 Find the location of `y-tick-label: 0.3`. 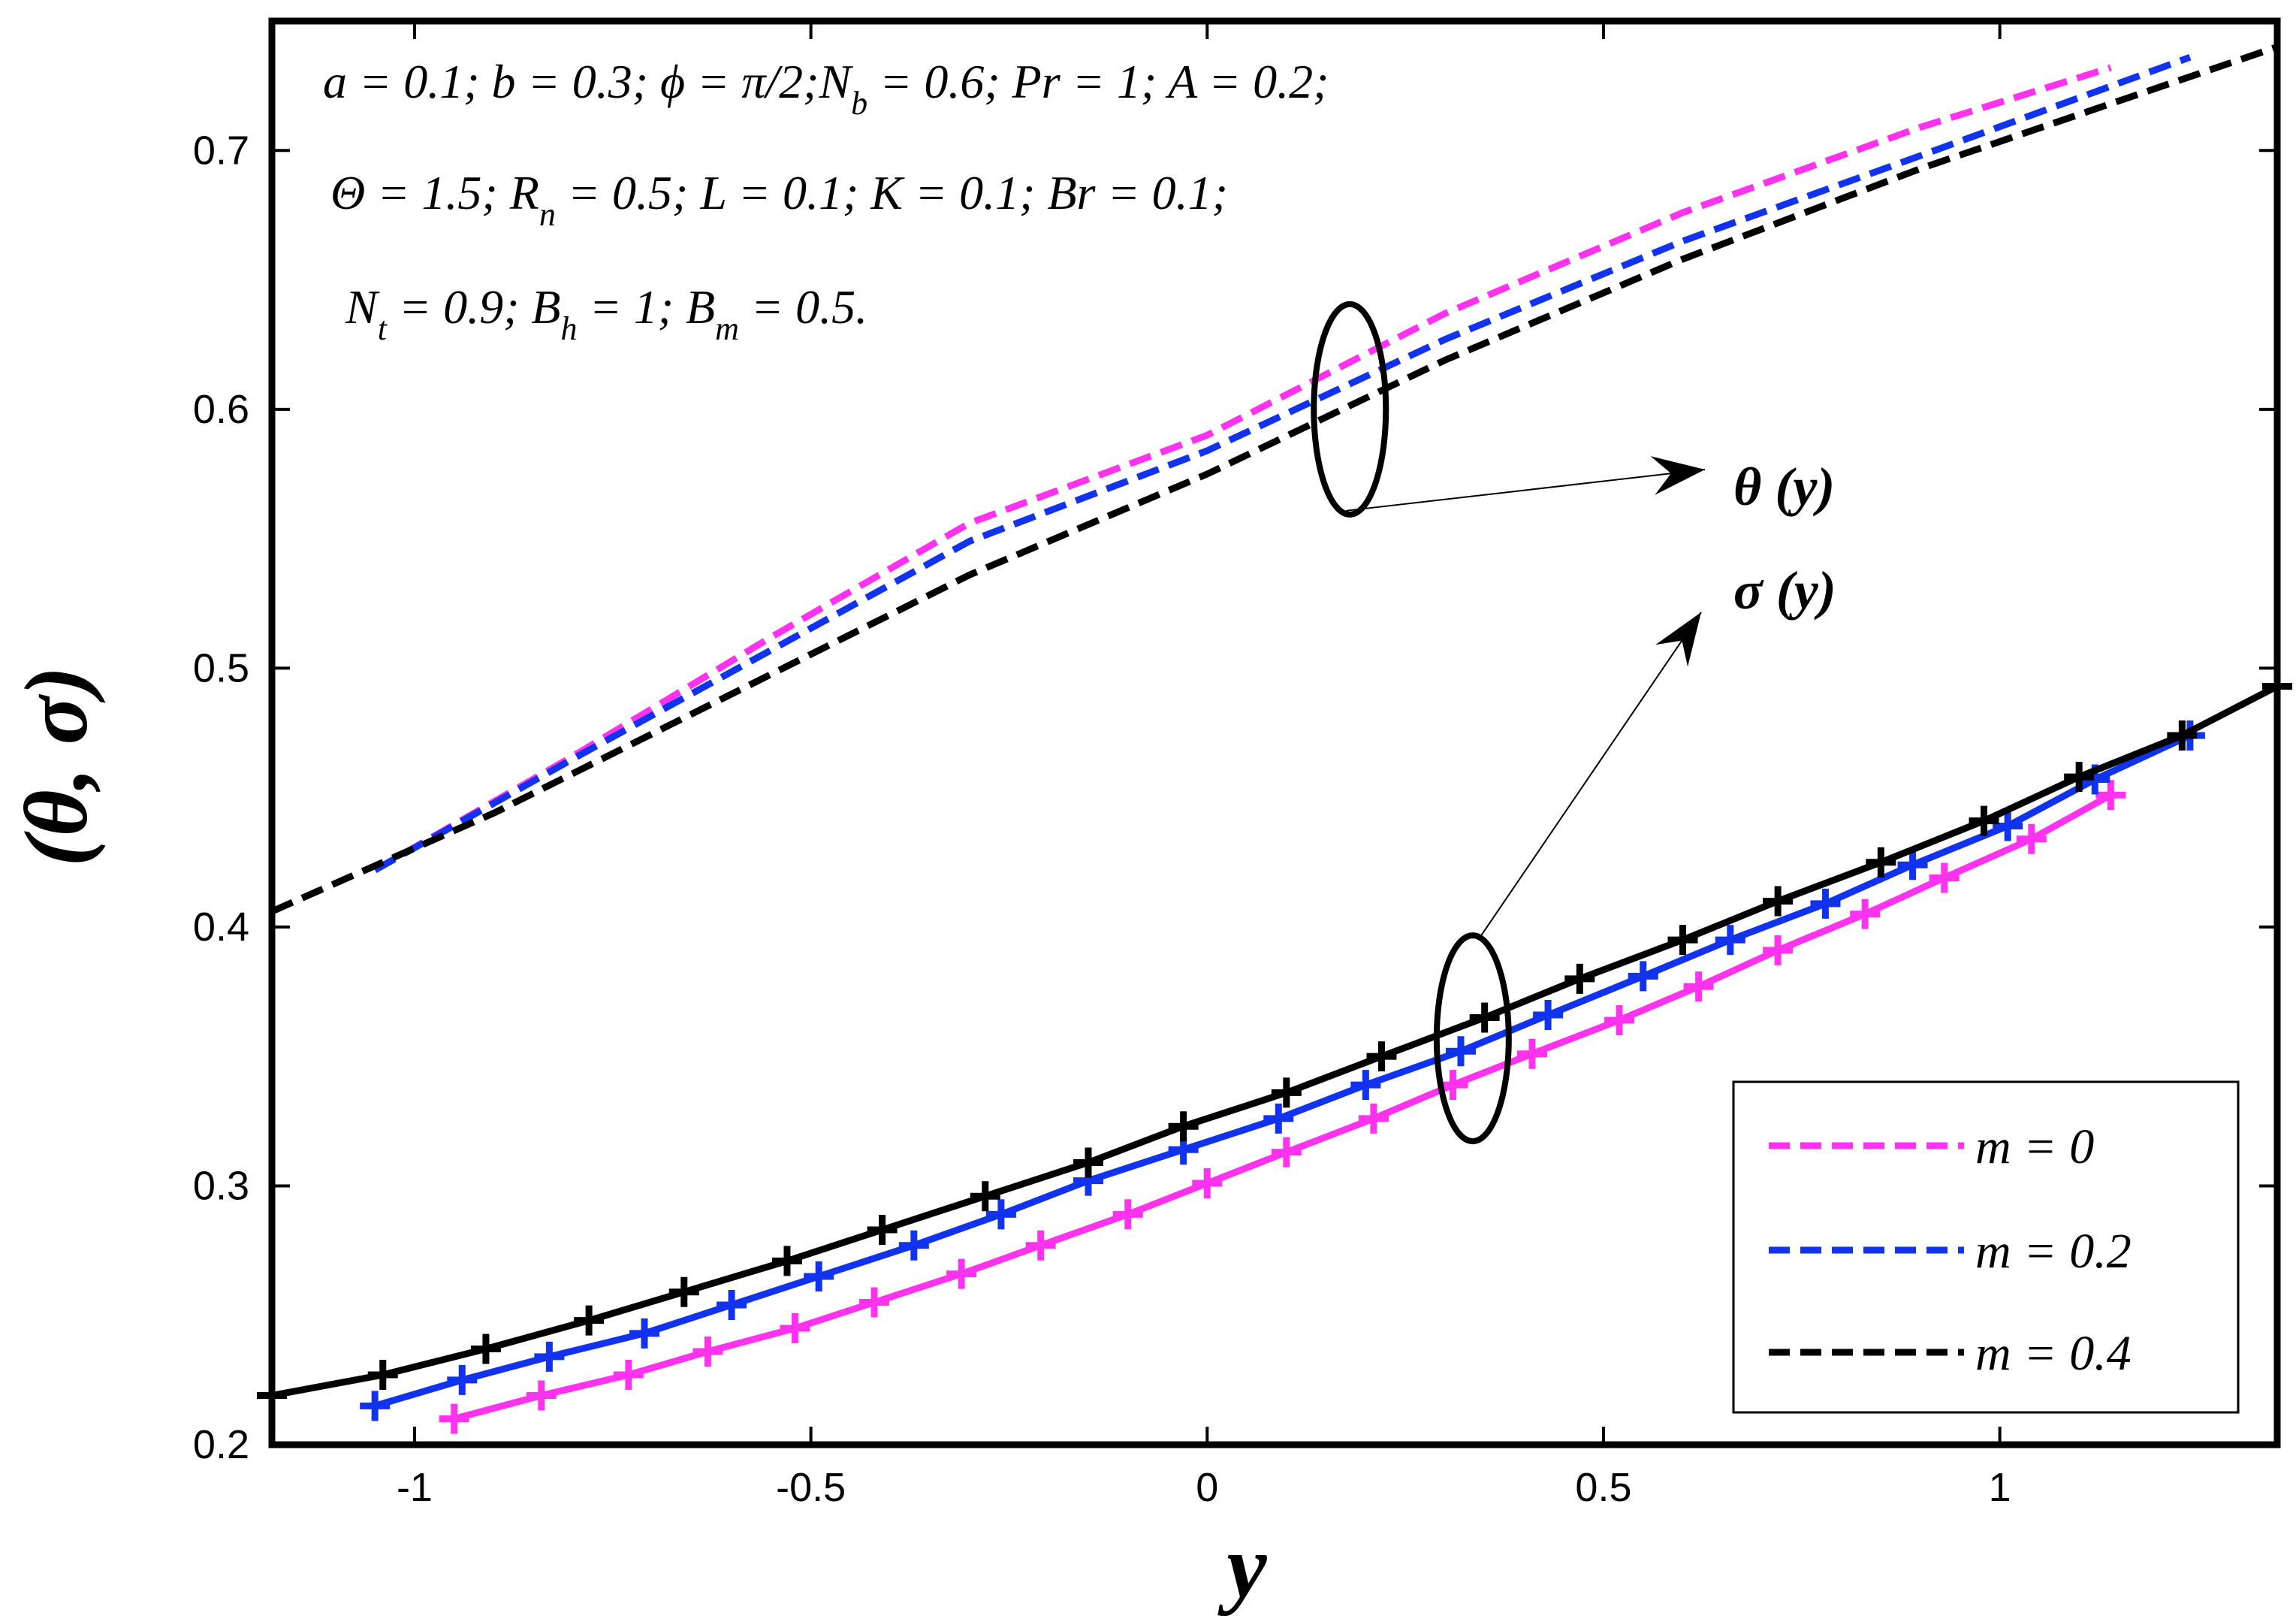

y-tick-label: 0.3 is located at coordinates (221, 1186).